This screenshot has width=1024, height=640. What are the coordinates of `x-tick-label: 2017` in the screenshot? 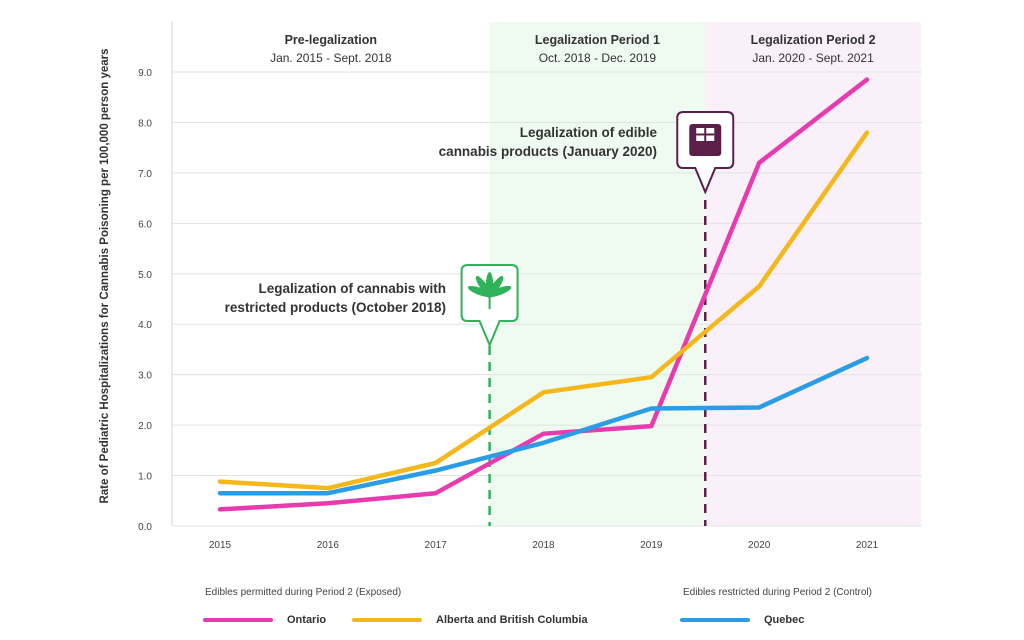 It's located at (436, 545).